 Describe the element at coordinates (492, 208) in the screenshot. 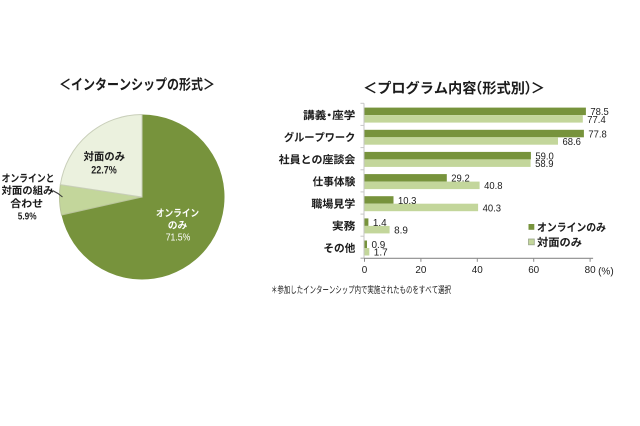

I see `svg-text: 40.3` at that location.